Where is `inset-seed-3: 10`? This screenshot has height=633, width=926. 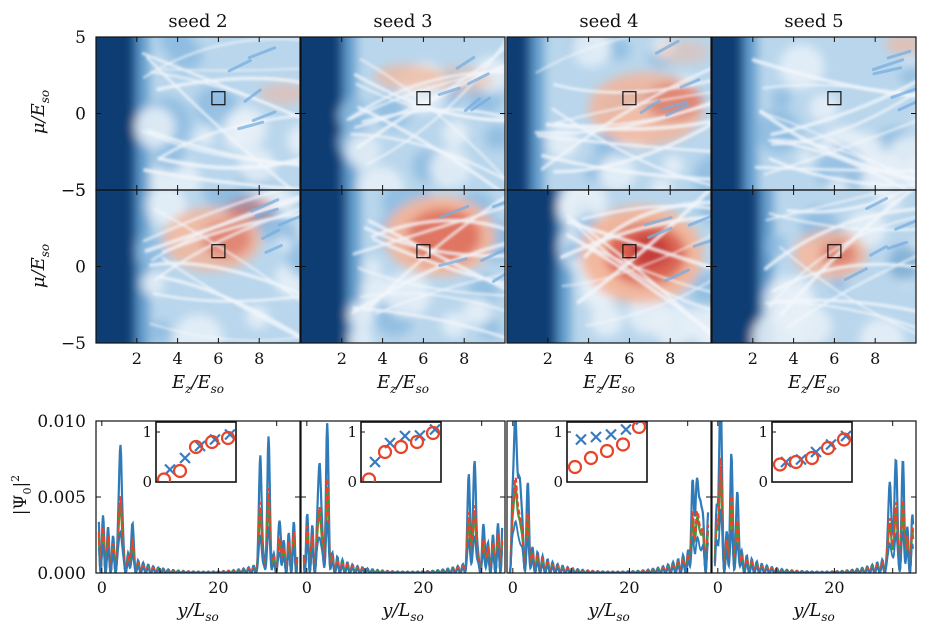
inset-seed-3: 10 is located at coordinates (394, 456).